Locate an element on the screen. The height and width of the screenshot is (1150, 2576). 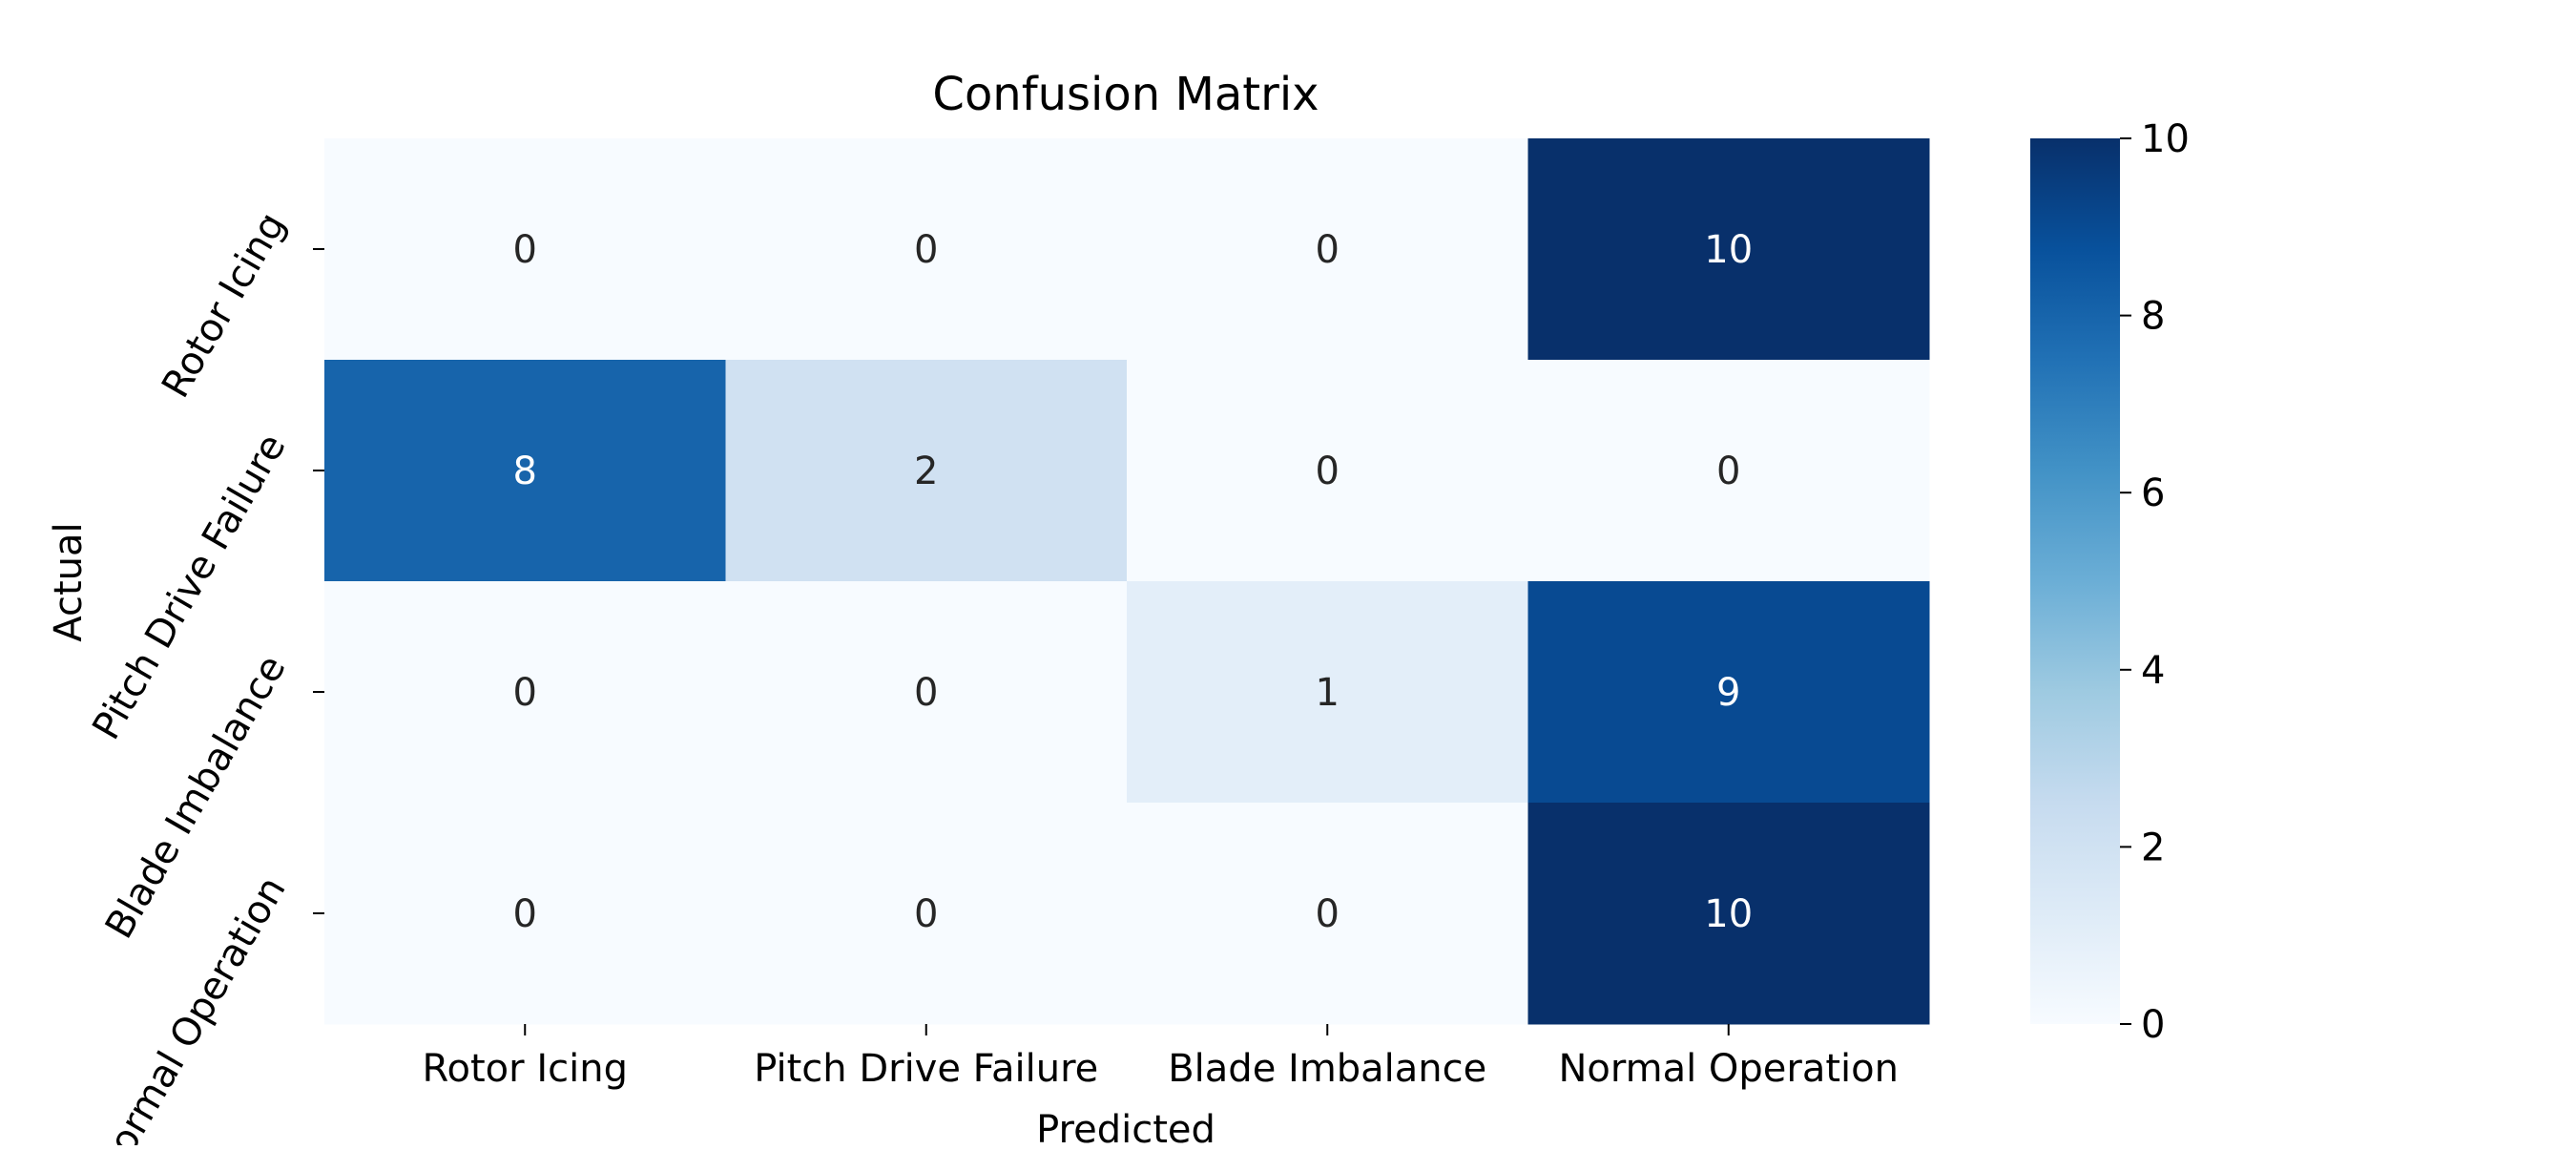
heatmap-cell-r1-c3 is located at coordinates (1728, 471).